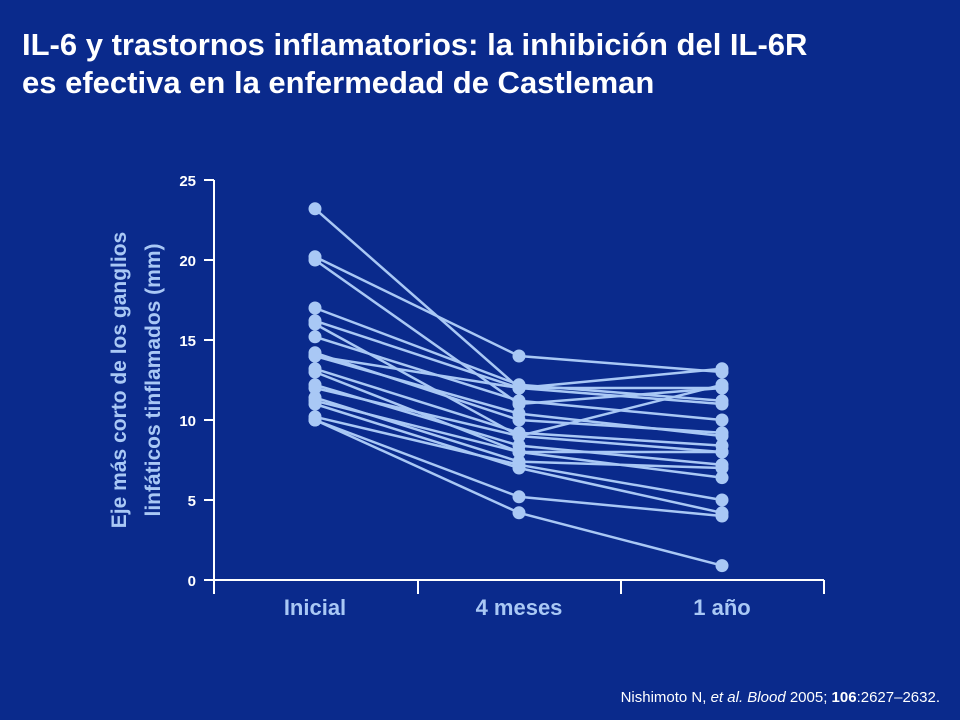 The height and width of the screenshot is (720, 960). Describe the element at coordinates (315, 607) in the screenshot. I see `x-tick-label: Inicial` at that location.